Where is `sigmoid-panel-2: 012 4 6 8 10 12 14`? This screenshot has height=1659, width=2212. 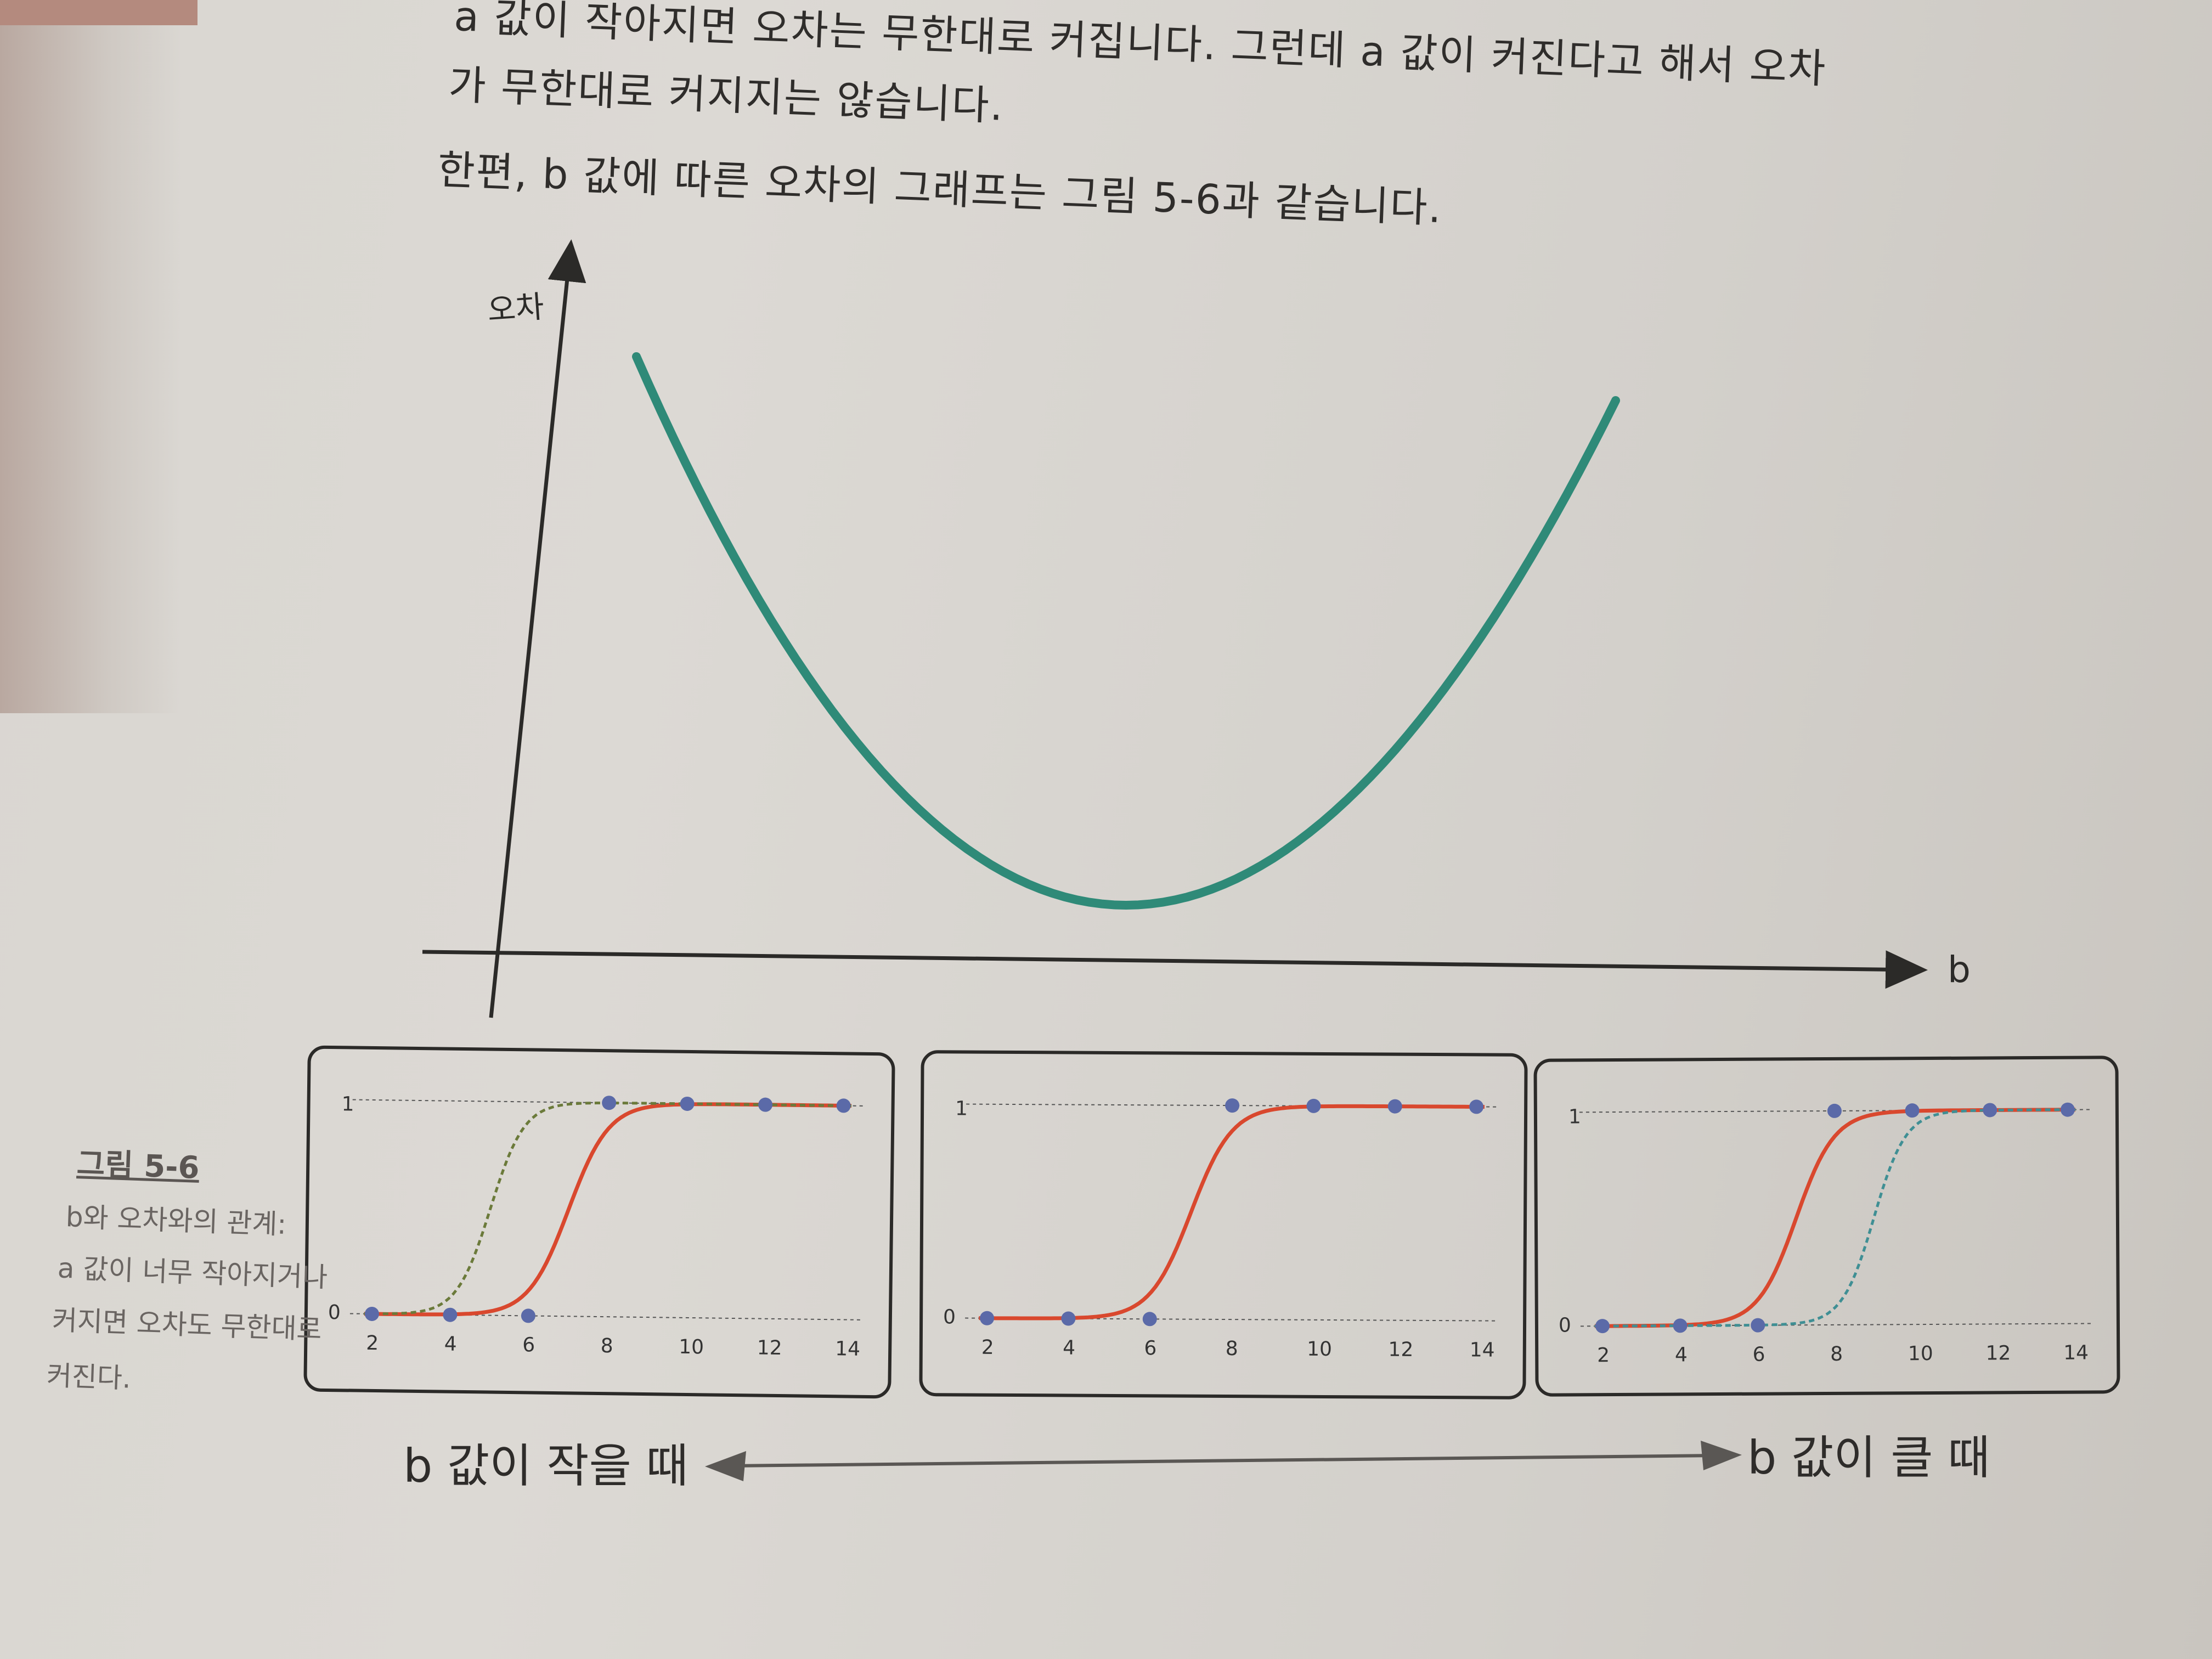 sigmoid-panel-2: 012 4 6 8 10 12 14 is located at coordinates (1224, 1225).